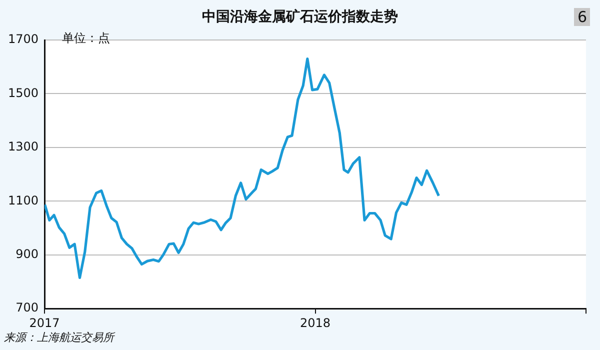 This screenshot has width=600, height=350. Describe the element at coordinates (59, 337) in the screenshot. I see `source-note: 来源：上海航运交易所` at that location.